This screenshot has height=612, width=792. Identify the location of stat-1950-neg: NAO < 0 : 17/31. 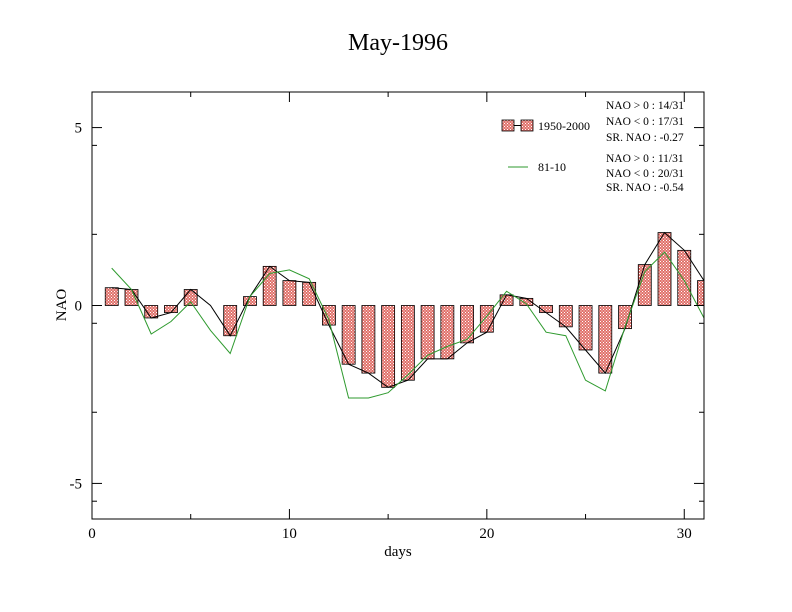
(645, 122).